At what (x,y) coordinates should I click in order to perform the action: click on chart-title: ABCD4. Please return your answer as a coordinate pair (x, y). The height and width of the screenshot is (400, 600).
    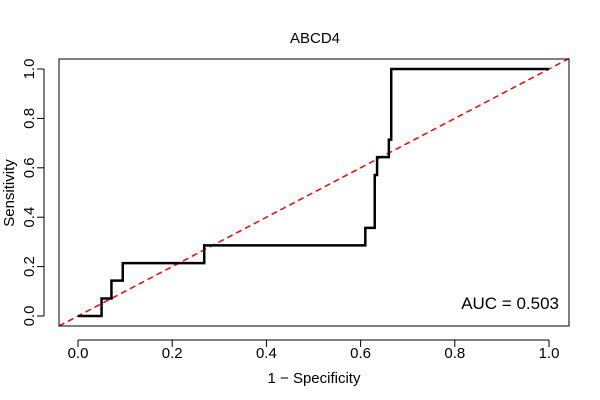
    Looking at the image, I should click on (315, 38).